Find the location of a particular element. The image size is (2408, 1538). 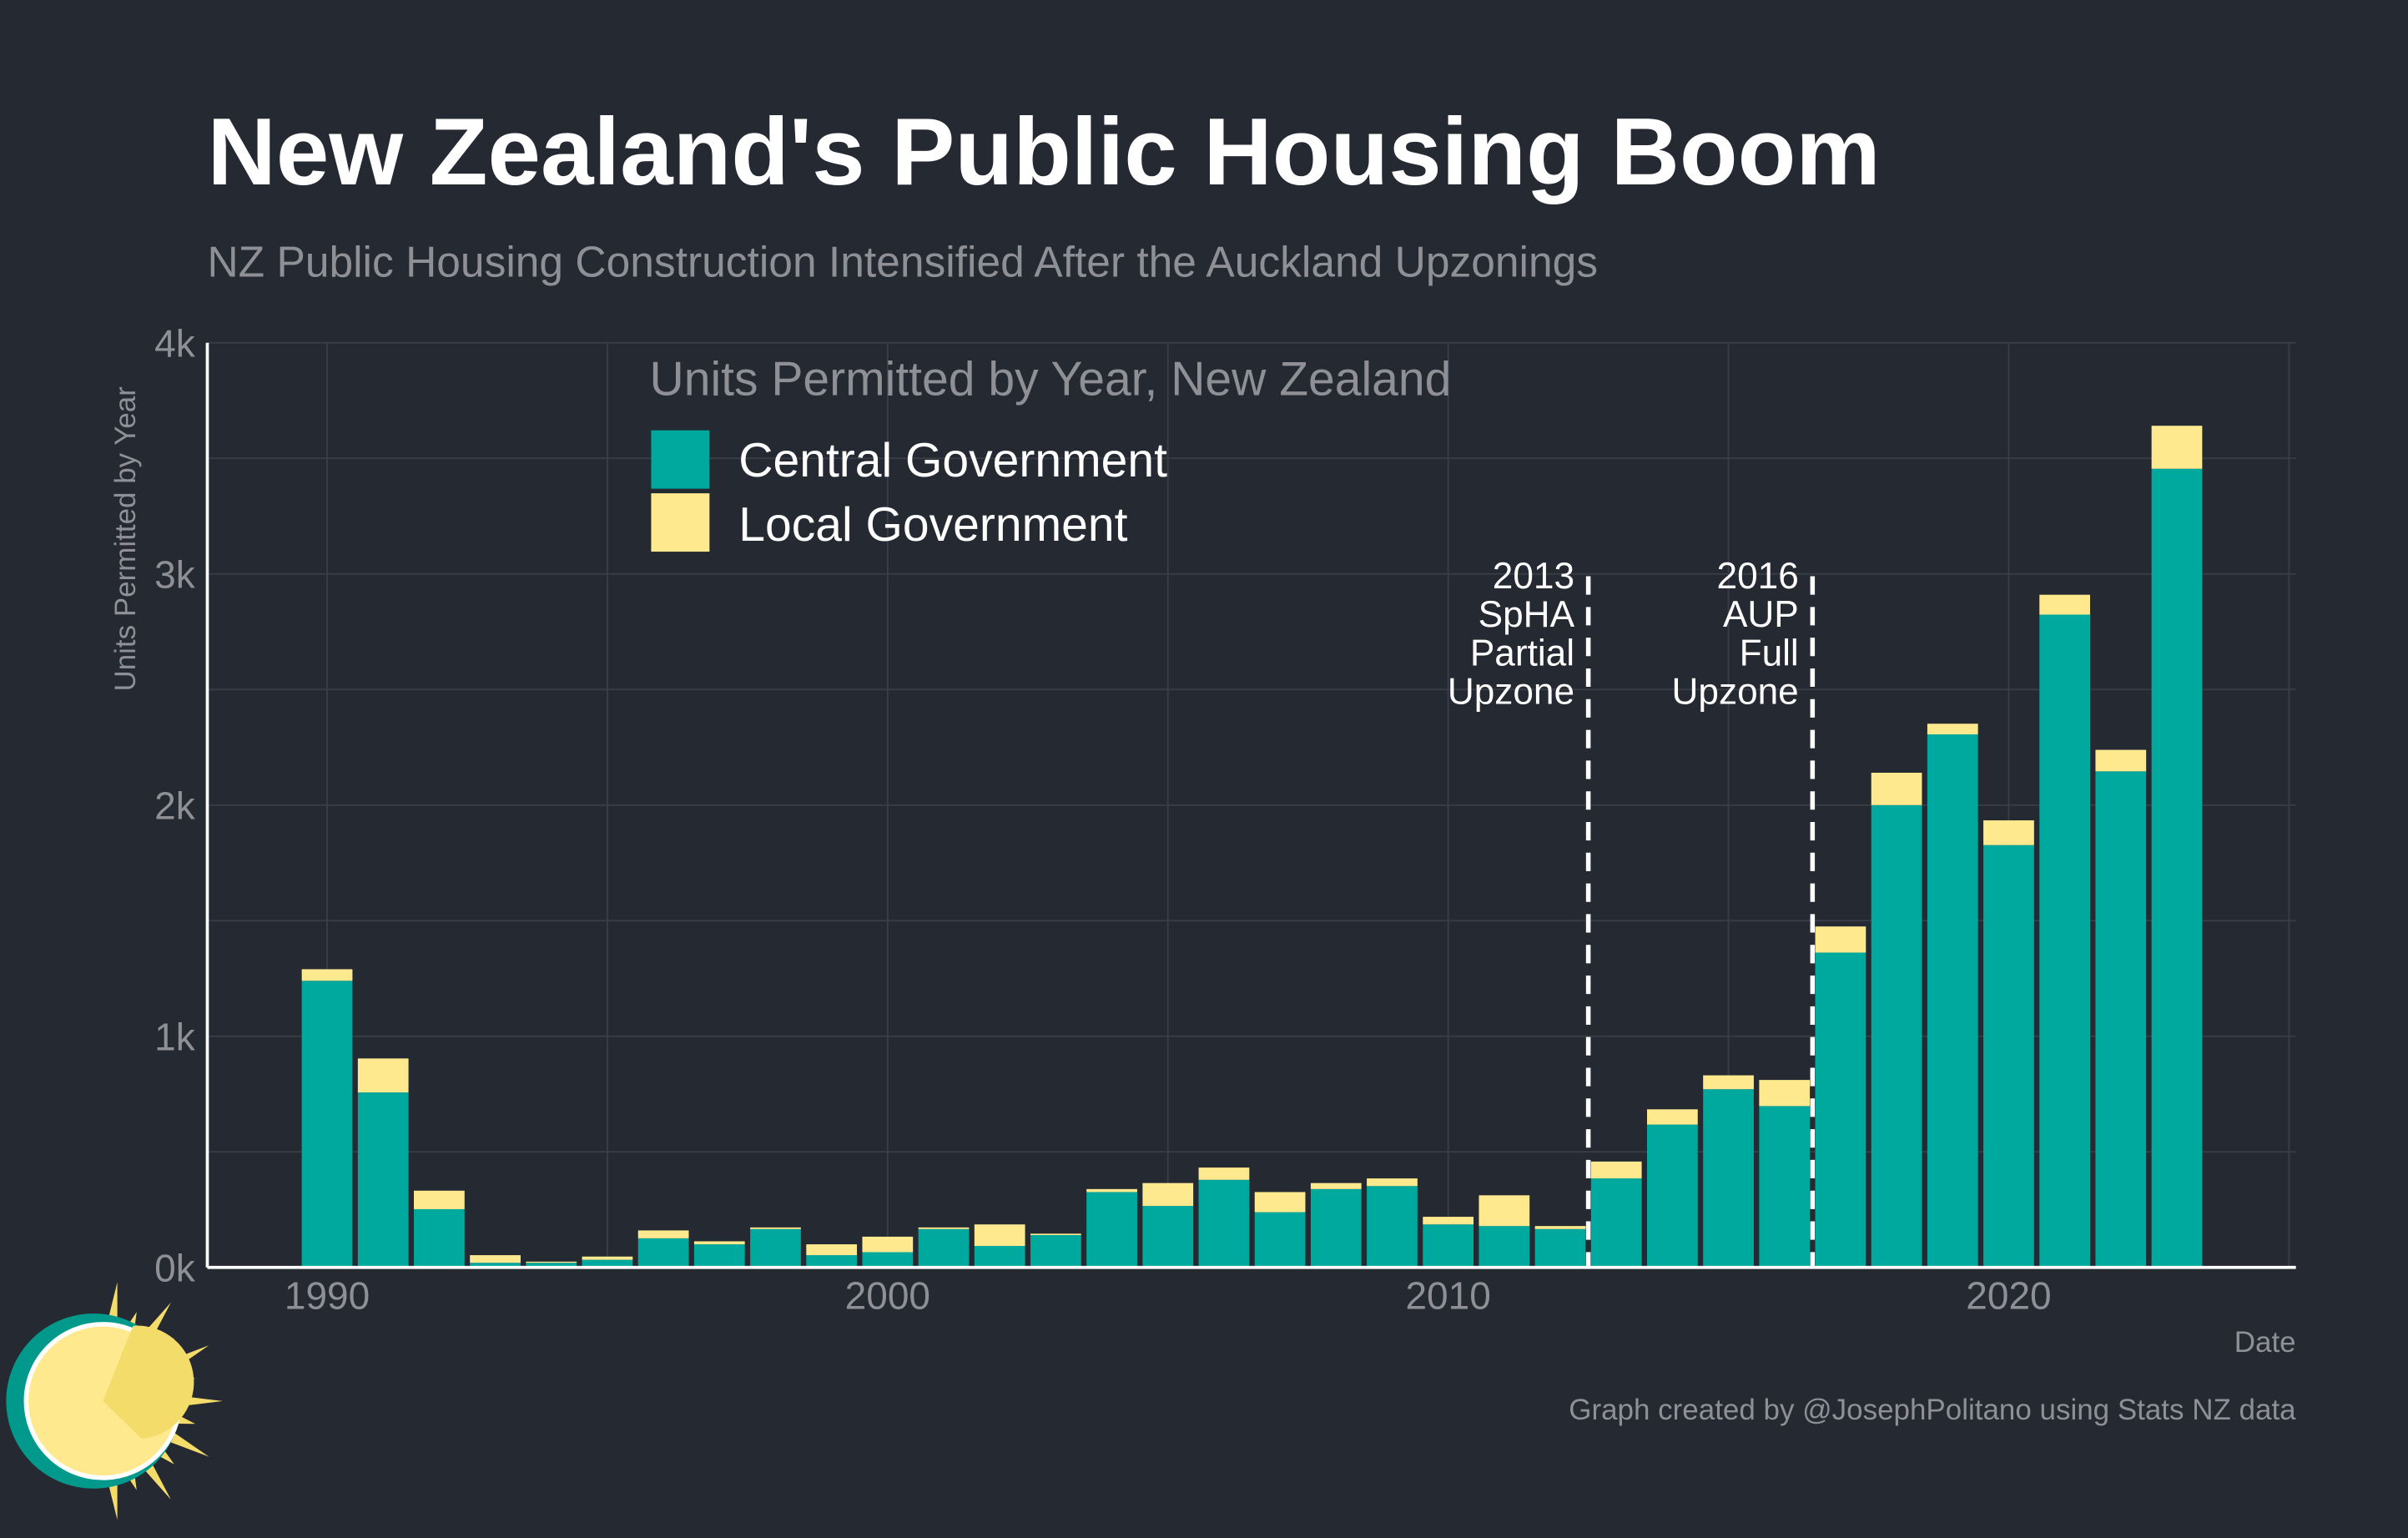

y-tick-label: 2k is located at coordinates (175, 805).